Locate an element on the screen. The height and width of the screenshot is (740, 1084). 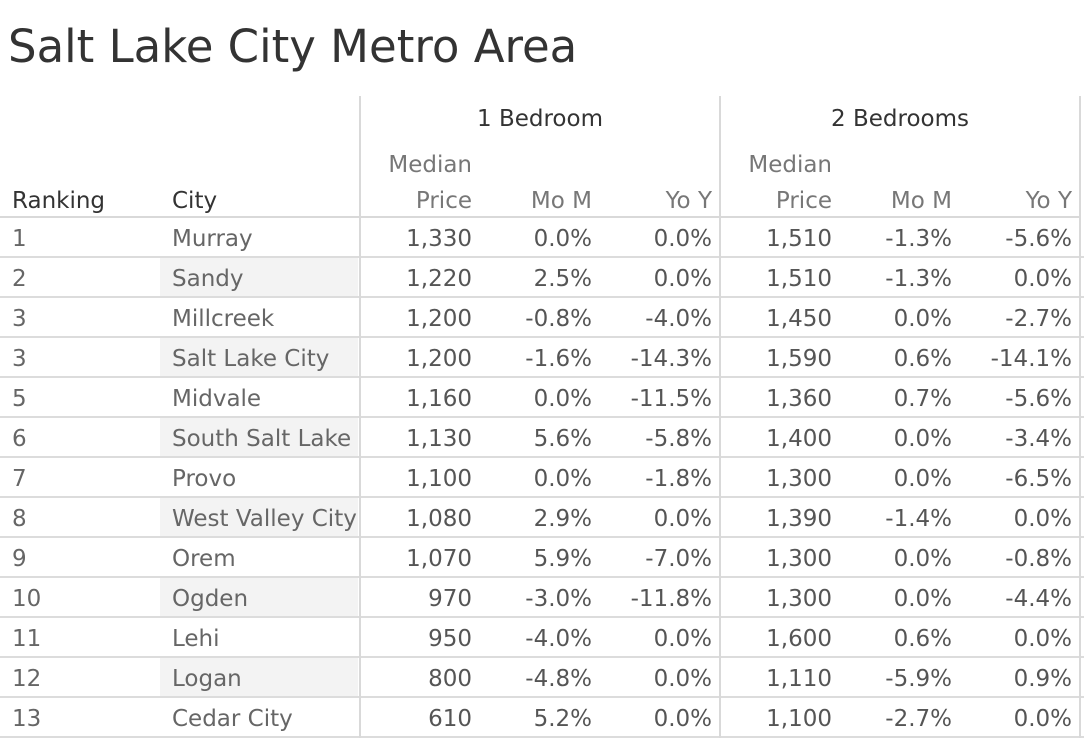
one-bedroom-price-cell: 1,100 is located at coordinates (439, 479).